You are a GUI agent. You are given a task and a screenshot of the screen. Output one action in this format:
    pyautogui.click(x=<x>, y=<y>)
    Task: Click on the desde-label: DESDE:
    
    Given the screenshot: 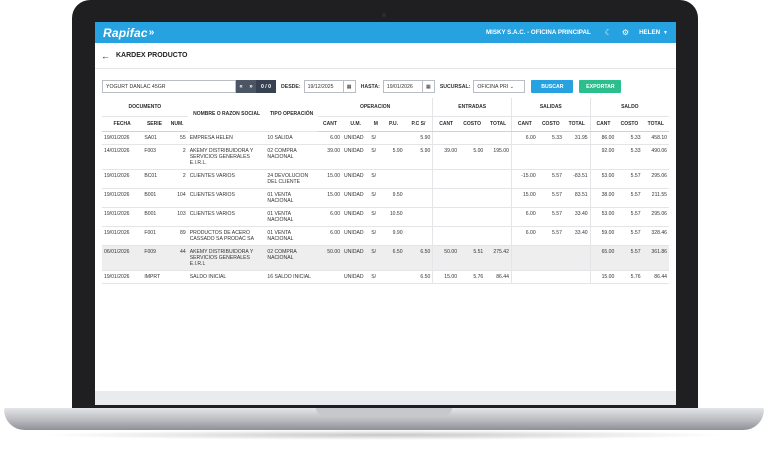 What is the action you would take?
    pyautogui.click(x=291, y=86)
    